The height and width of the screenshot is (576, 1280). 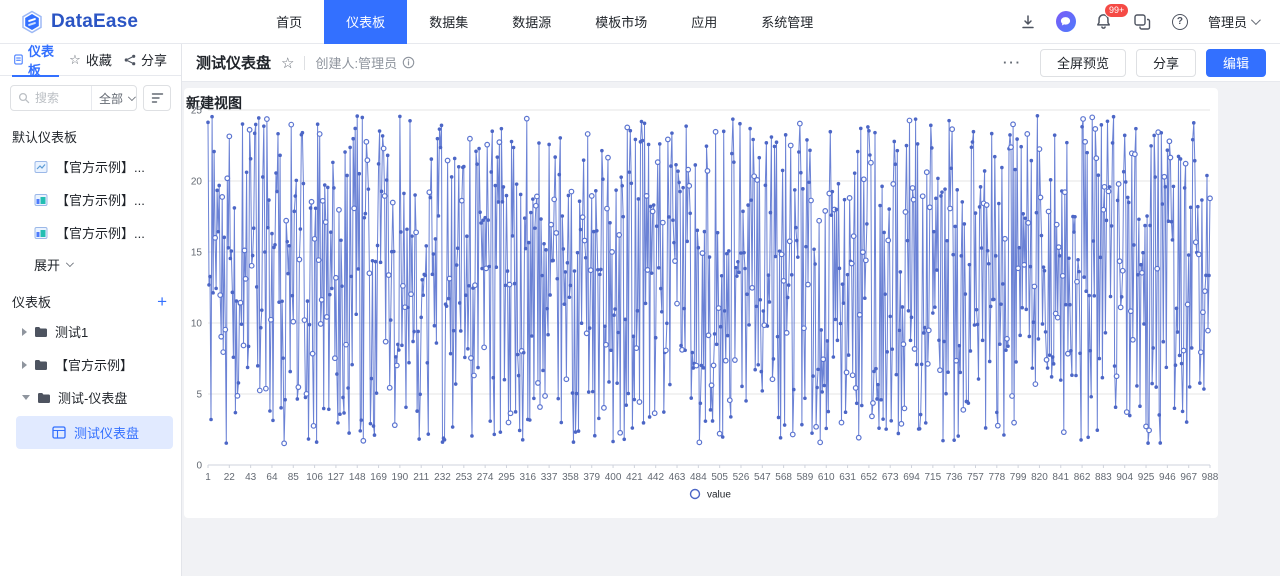 I want to click on tree-node-label: 【官方示例】, so click(x=94, y=365).